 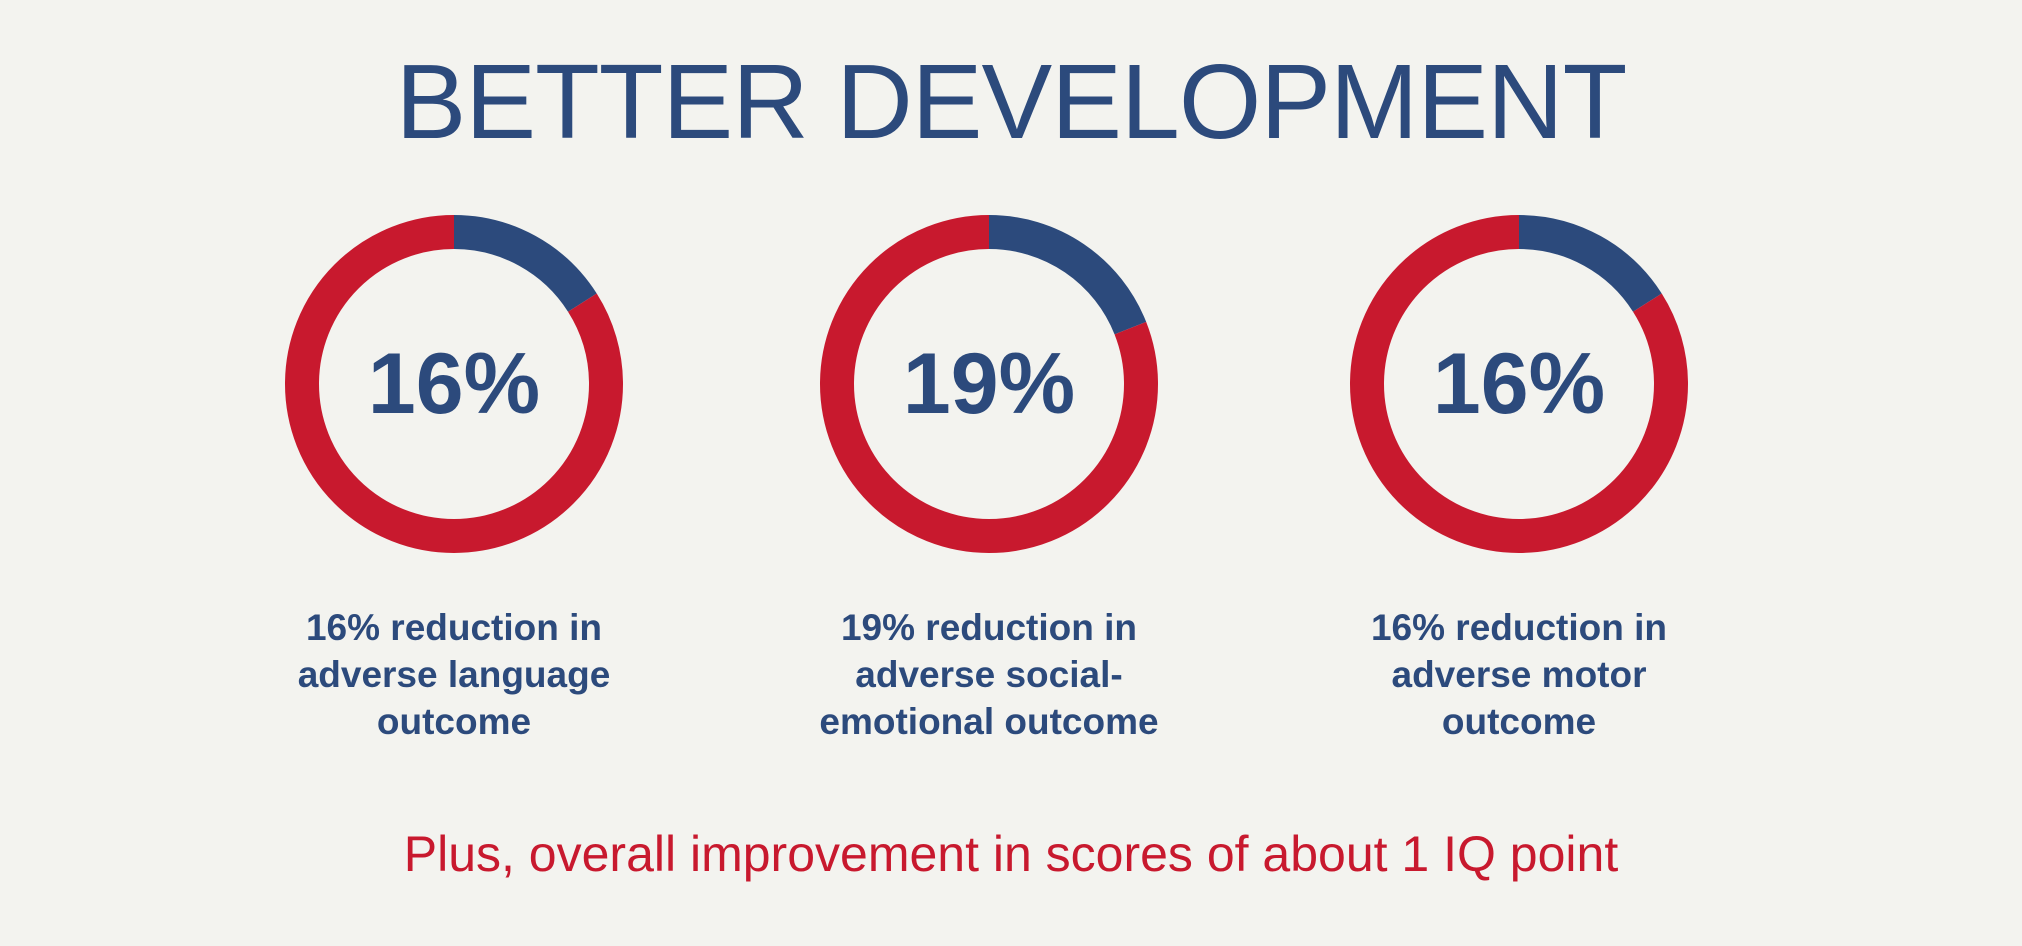 I want to click on caption-line: adverse motor, so click(x=1519, y=674).